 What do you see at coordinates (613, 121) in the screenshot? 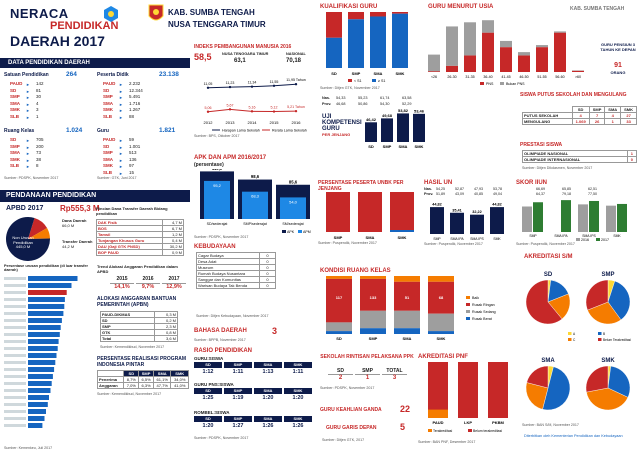
I see `putus-cell: 1` at bounding box center [613, 121].